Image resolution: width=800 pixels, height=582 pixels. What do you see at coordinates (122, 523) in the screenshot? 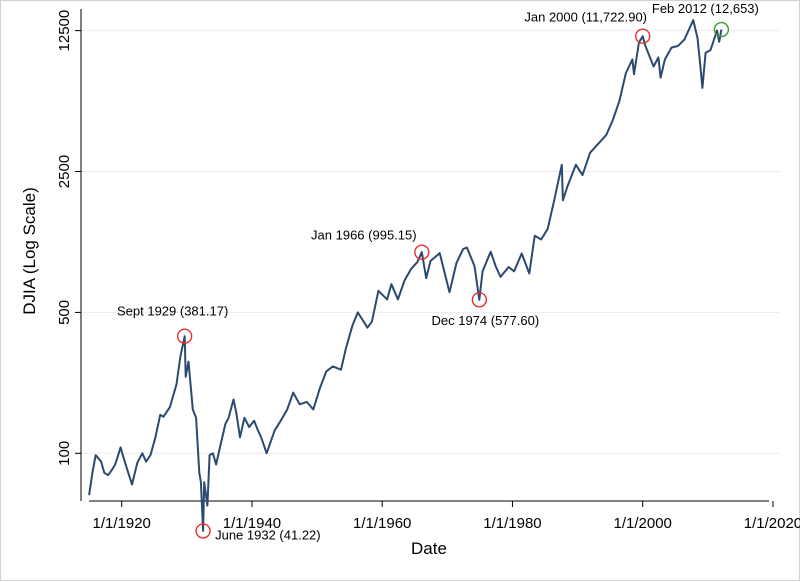
I see `x-tick-label: 1/1/1920` at bounding box center [122, 523].